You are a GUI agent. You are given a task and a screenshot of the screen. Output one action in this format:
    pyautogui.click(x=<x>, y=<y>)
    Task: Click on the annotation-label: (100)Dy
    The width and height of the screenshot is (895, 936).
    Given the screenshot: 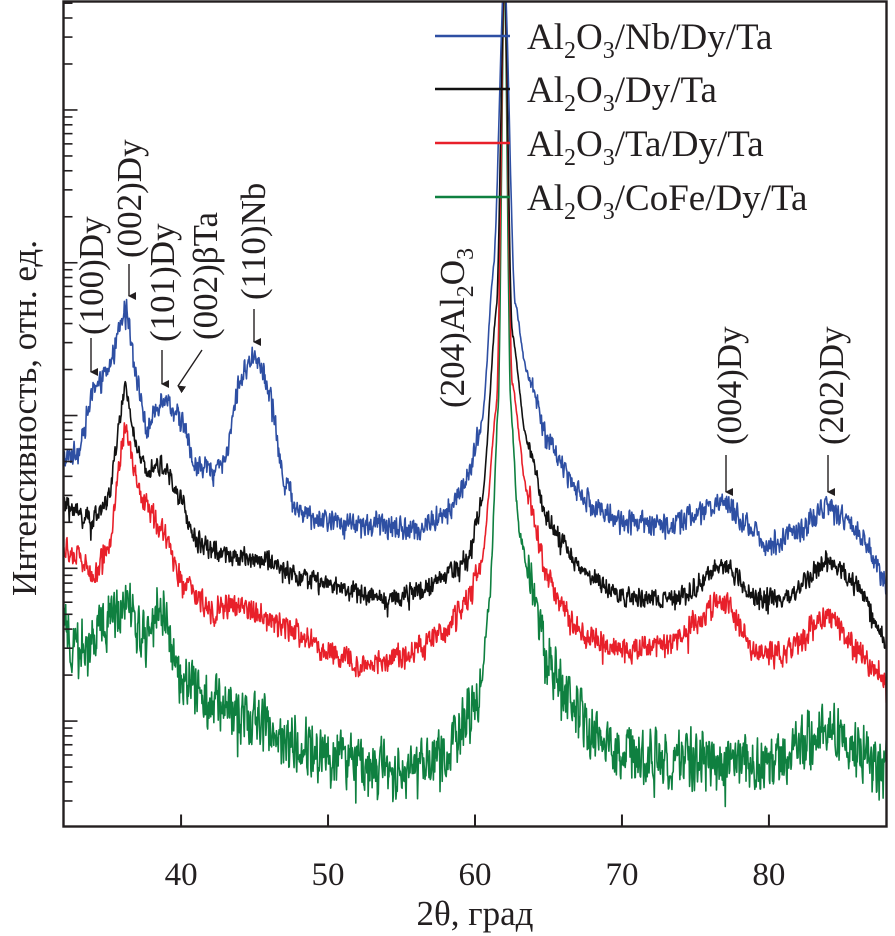 What is the action you would take?
    pyautogui.click(x=91, y=275)
    